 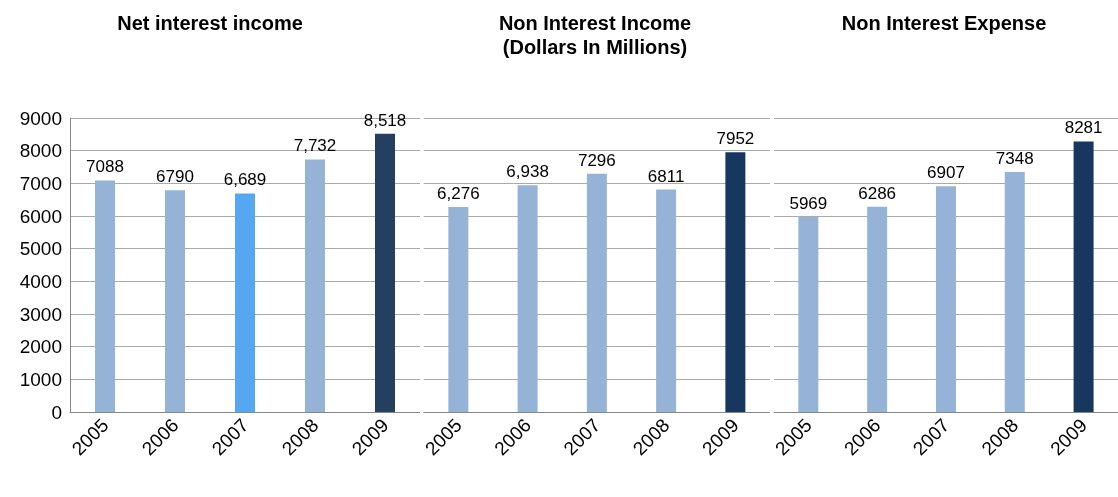 What do you see at coordinates (40, 216) in the screenshot?
I see `y-tick-label: 6000` at bounding box center [40, 216].